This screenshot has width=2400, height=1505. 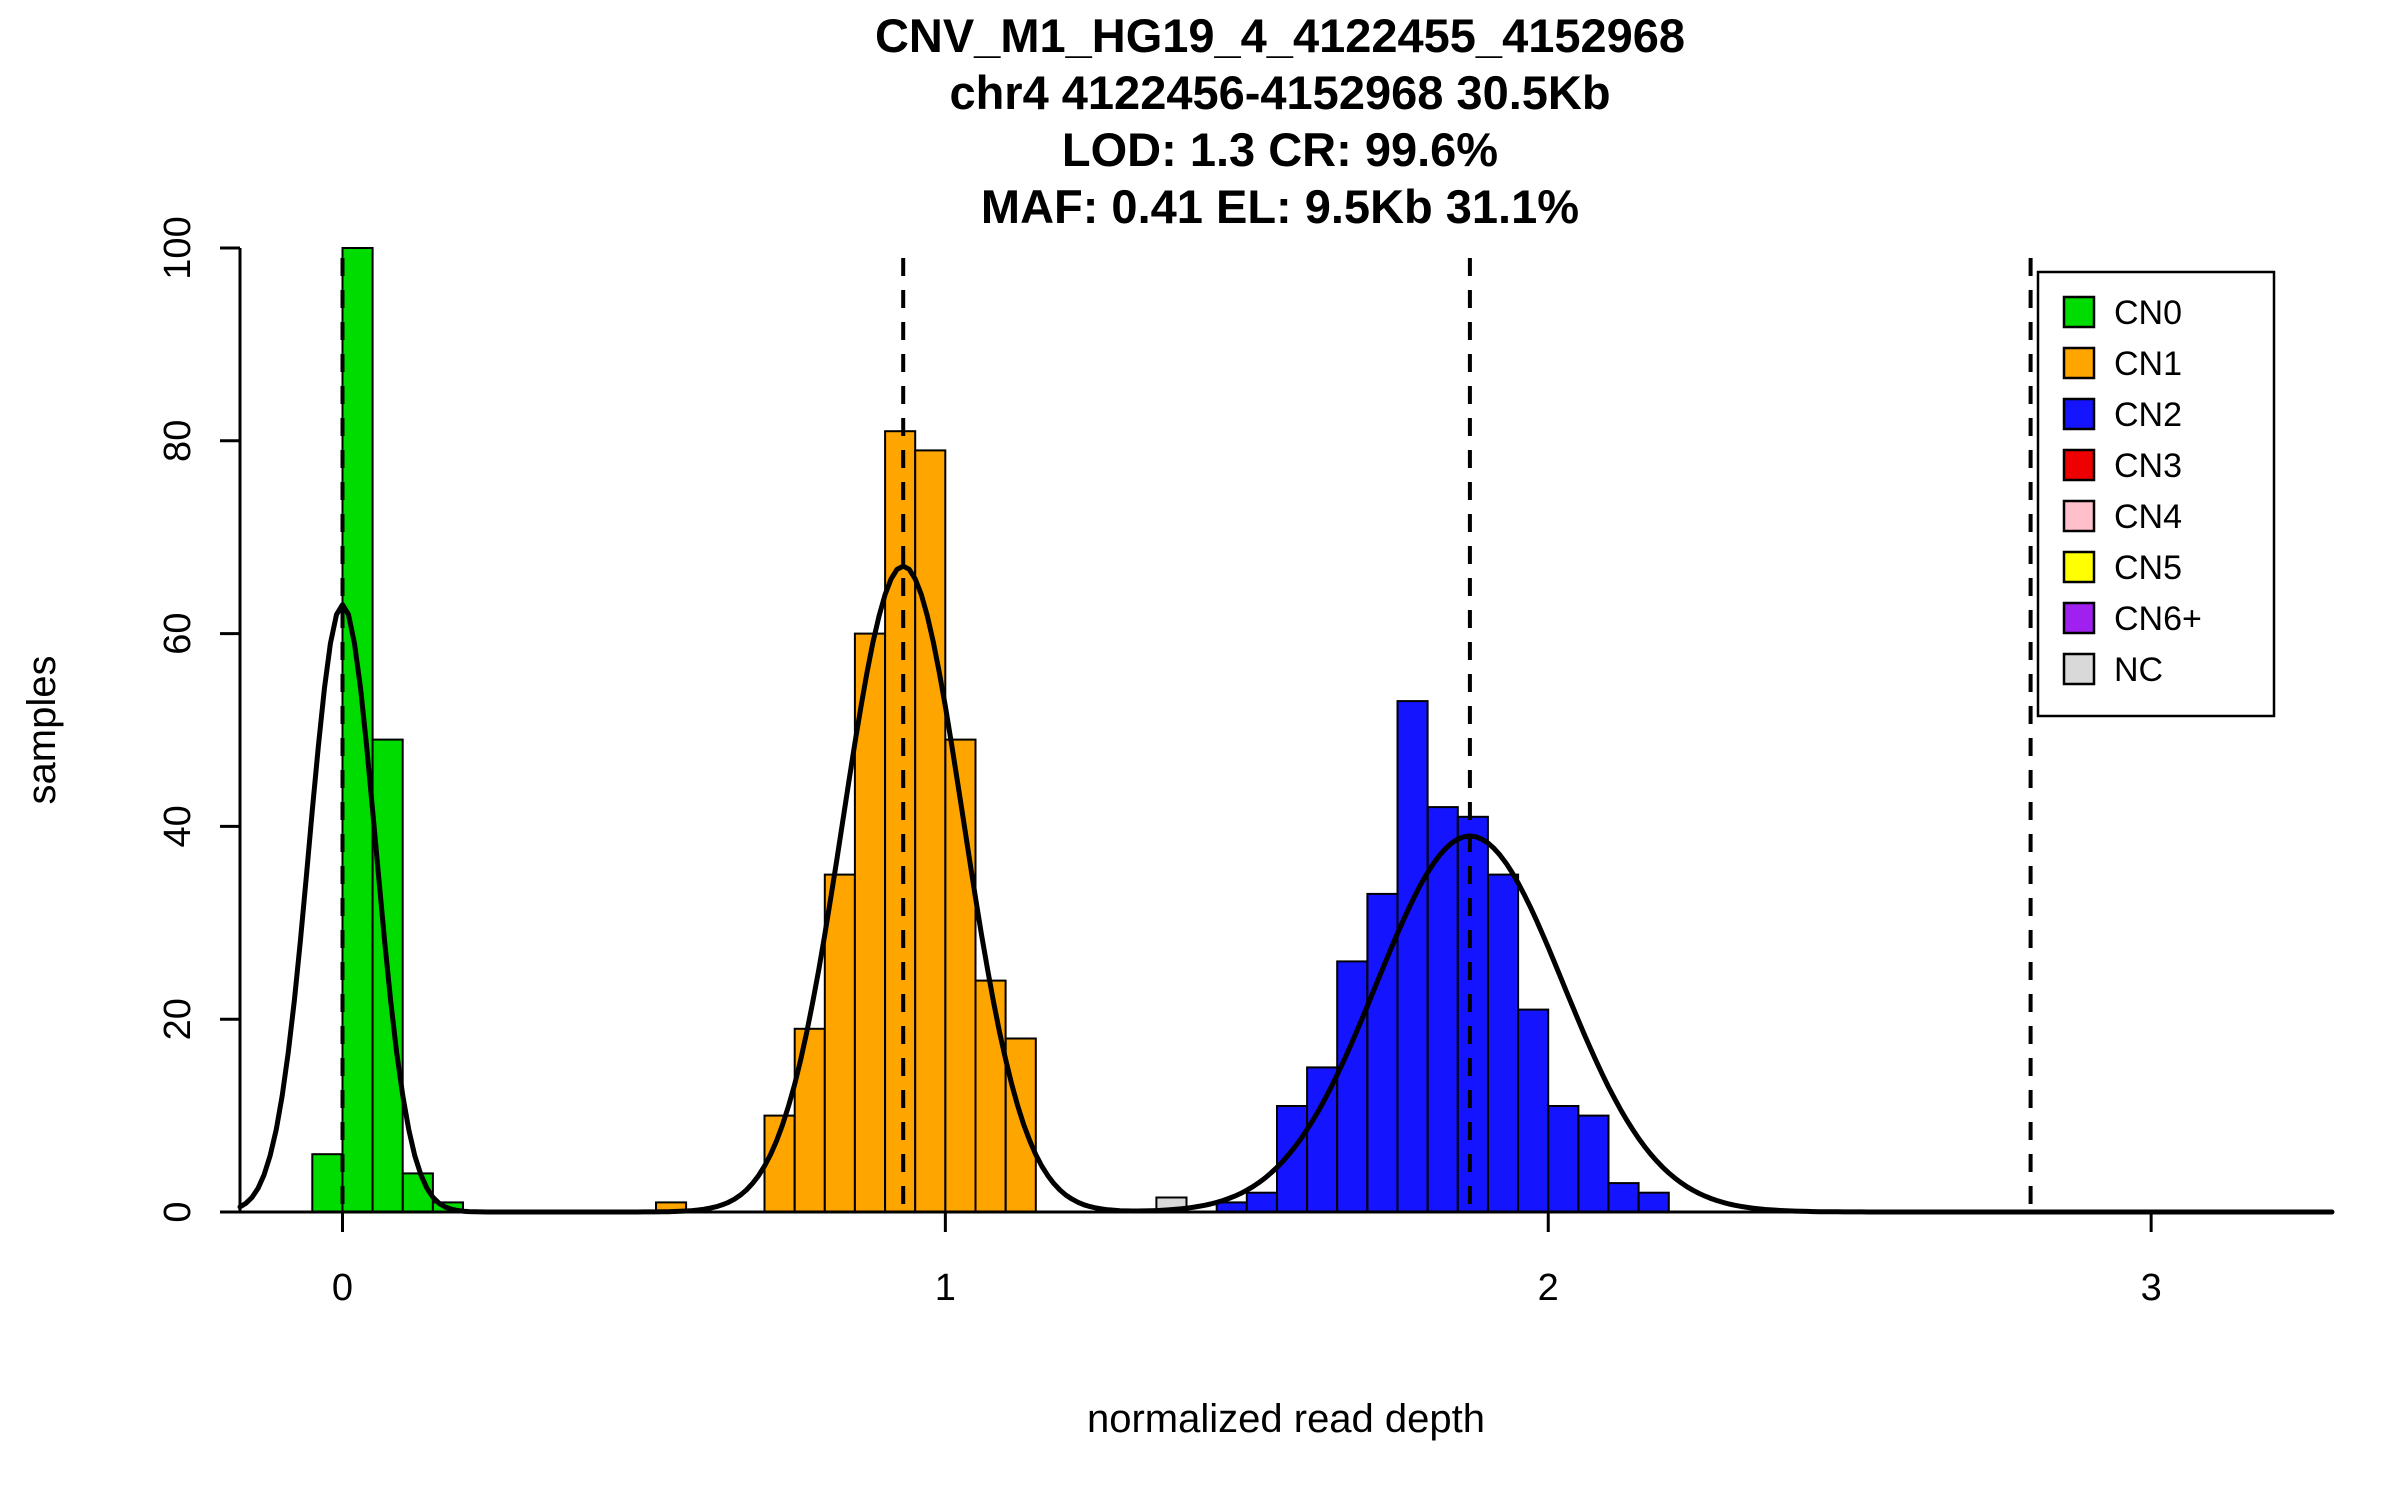 I want to click on legend-swatch-CN0, so click(x=2079, y=312).